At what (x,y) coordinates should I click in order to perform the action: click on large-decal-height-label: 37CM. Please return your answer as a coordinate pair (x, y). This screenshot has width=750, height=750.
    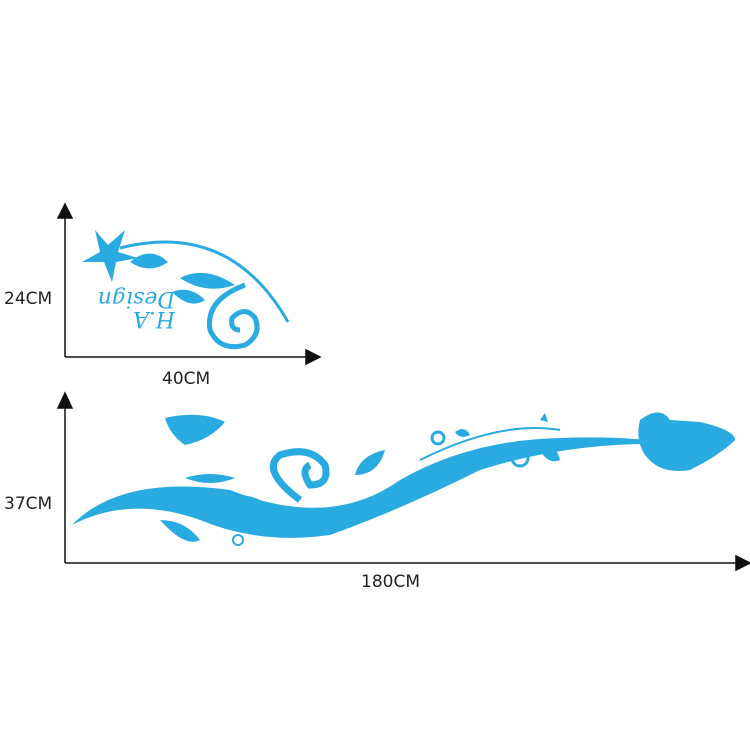
    Looking at the image, I should click on (28, 504).